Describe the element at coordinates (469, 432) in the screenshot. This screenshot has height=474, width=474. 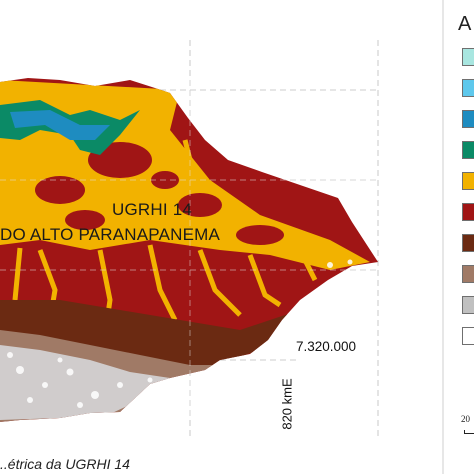
I see `scale-bar` at that location.